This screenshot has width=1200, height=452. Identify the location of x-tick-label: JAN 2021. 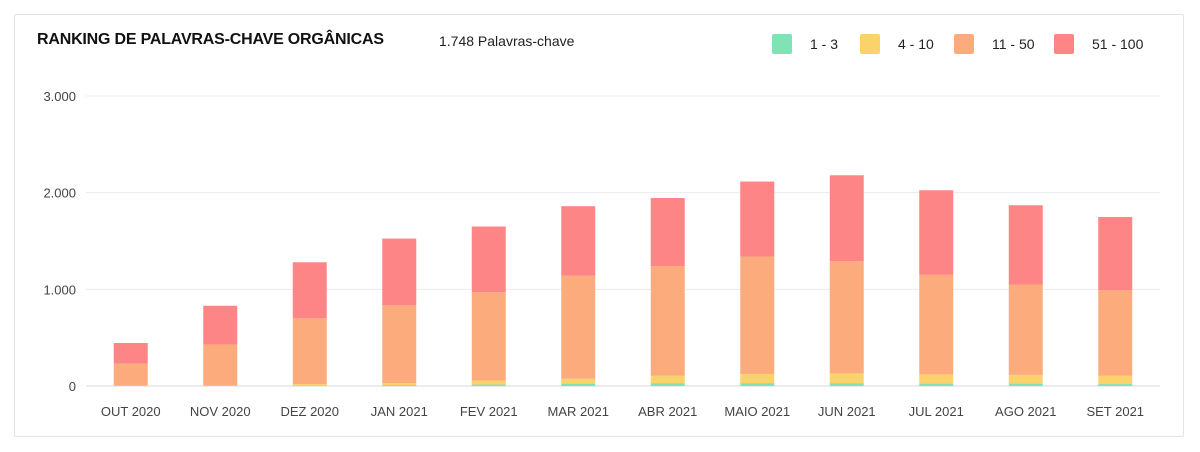
(399, 411).